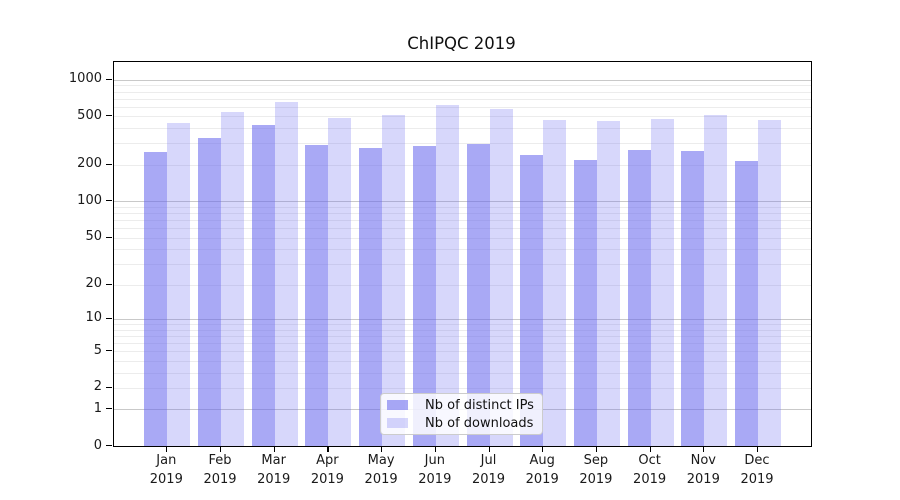 The image size is (900, 500). What do you see at coordinates (447, 275) in the screenshot?
I see `bar-downloads-jun-2019` at bounding box center [447, 275].